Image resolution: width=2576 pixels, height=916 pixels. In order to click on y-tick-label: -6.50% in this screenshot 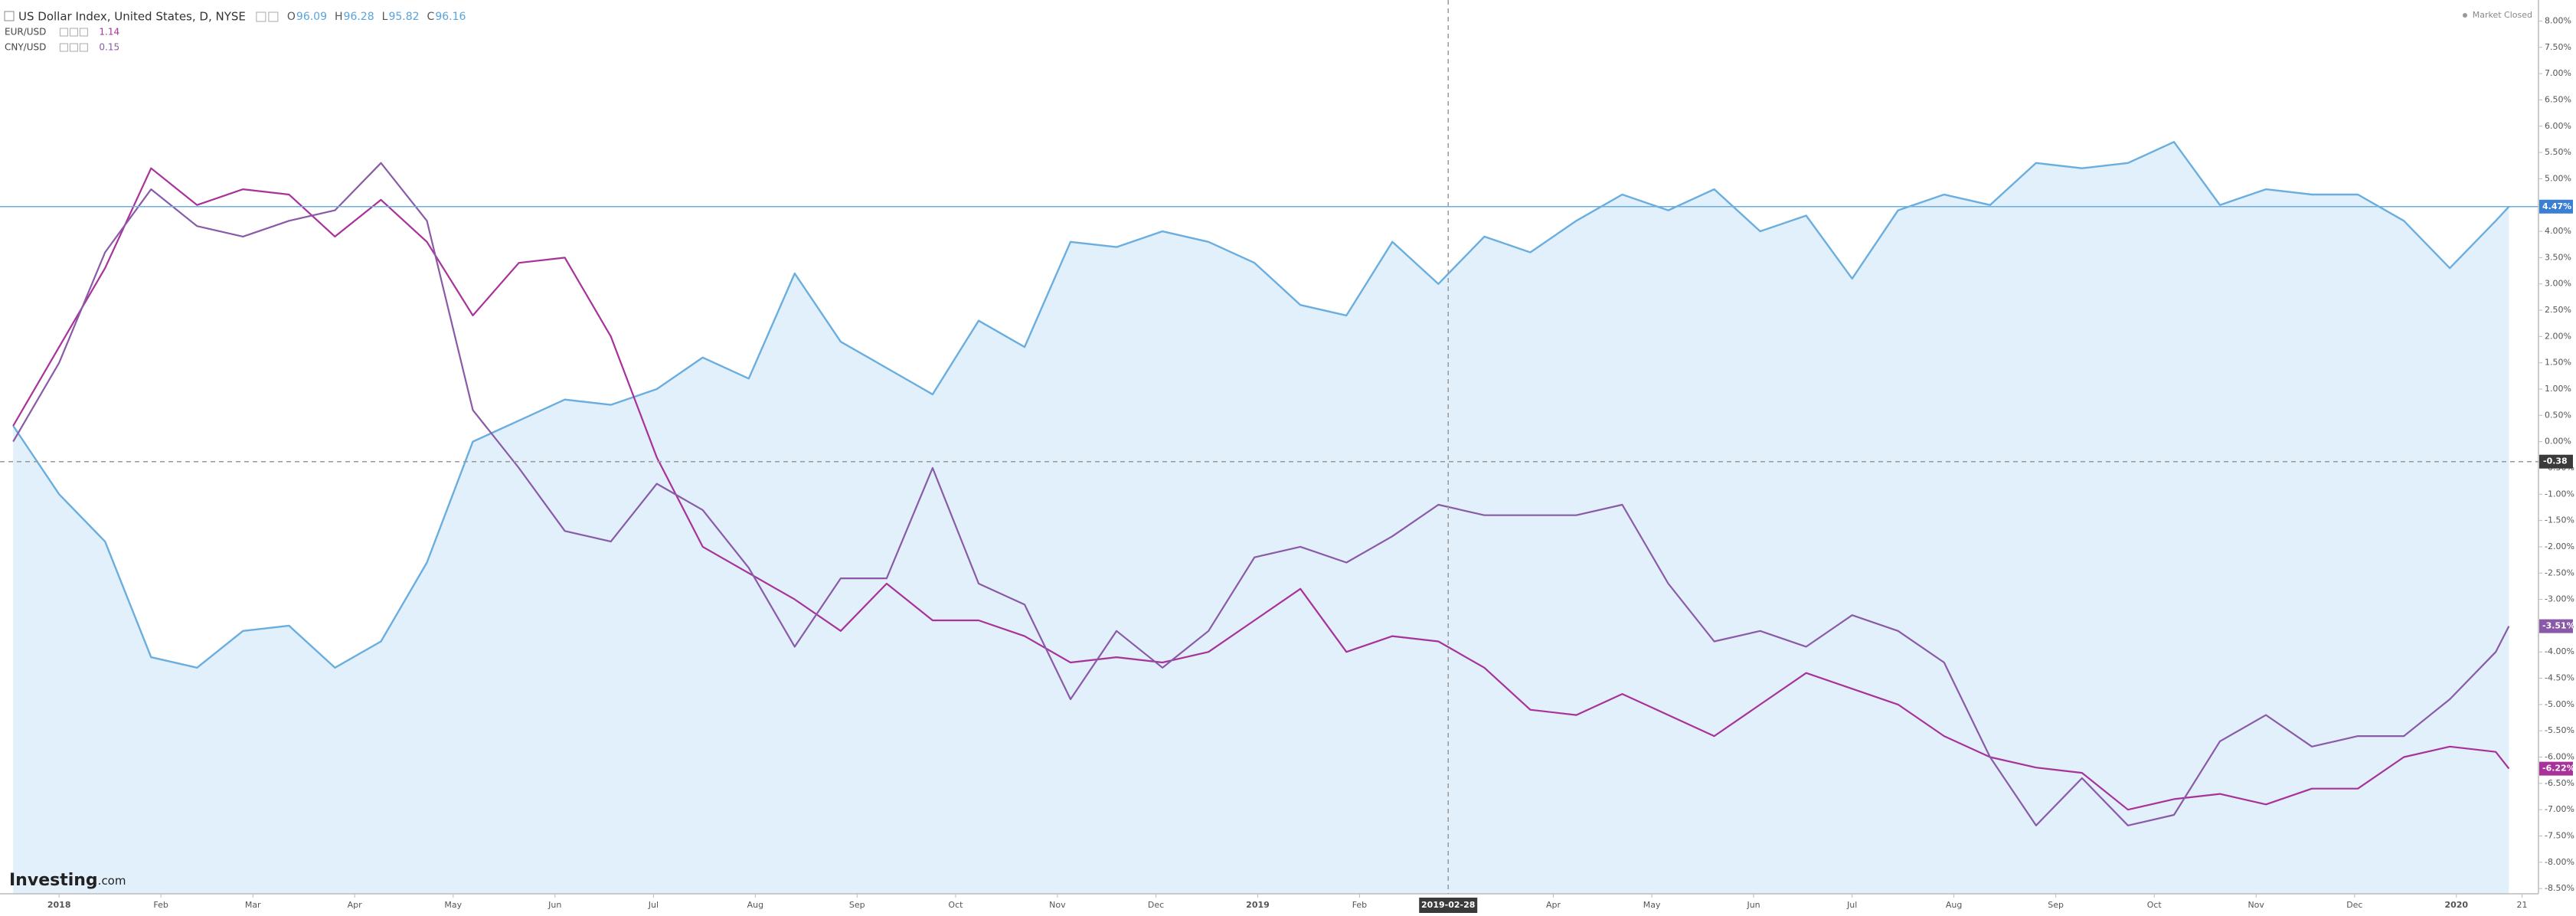, I will do `click(2559, 783)`.